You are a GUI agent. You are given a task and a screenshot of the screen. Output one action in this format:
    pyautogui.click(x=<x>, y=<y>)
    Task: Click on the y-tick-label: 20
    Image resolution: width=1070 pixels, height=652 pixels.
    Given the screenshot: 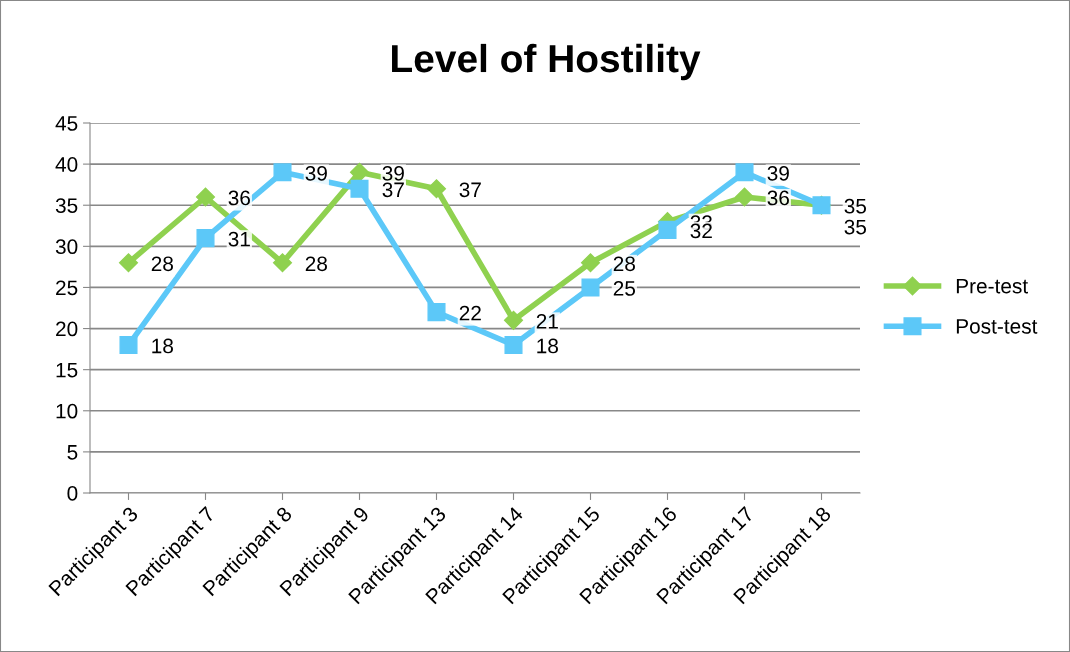 What is the action you would take?
    pyautogui.click(x=67, y=329)
    